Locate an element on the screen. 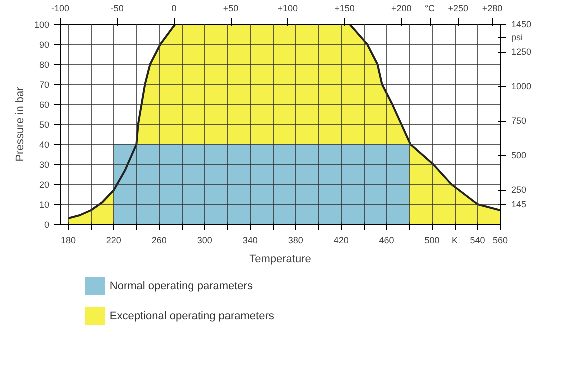 Image resolution: width=570 pixels, height=370 pixels. y2-tick-label: psi is located at coordinates (518, 37).